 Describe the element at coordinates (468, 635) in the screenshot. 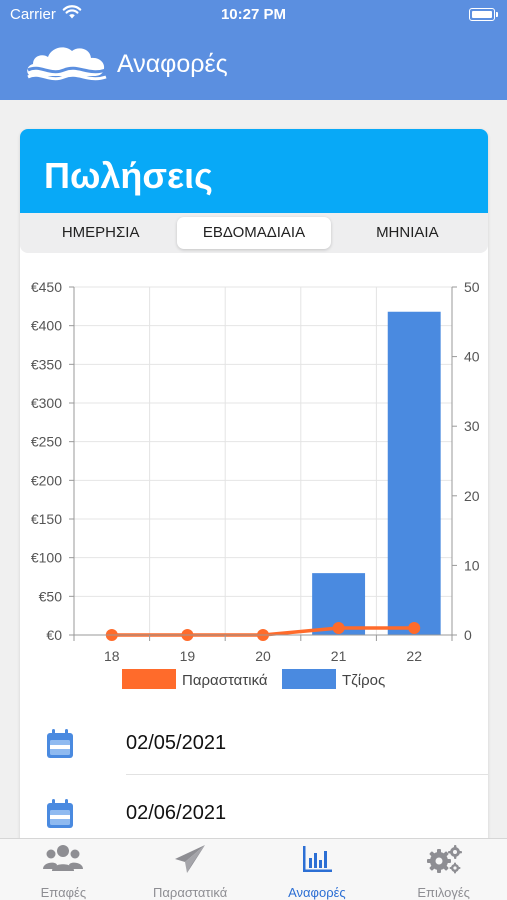

I see `y-tick-label-right: 0` at that location.